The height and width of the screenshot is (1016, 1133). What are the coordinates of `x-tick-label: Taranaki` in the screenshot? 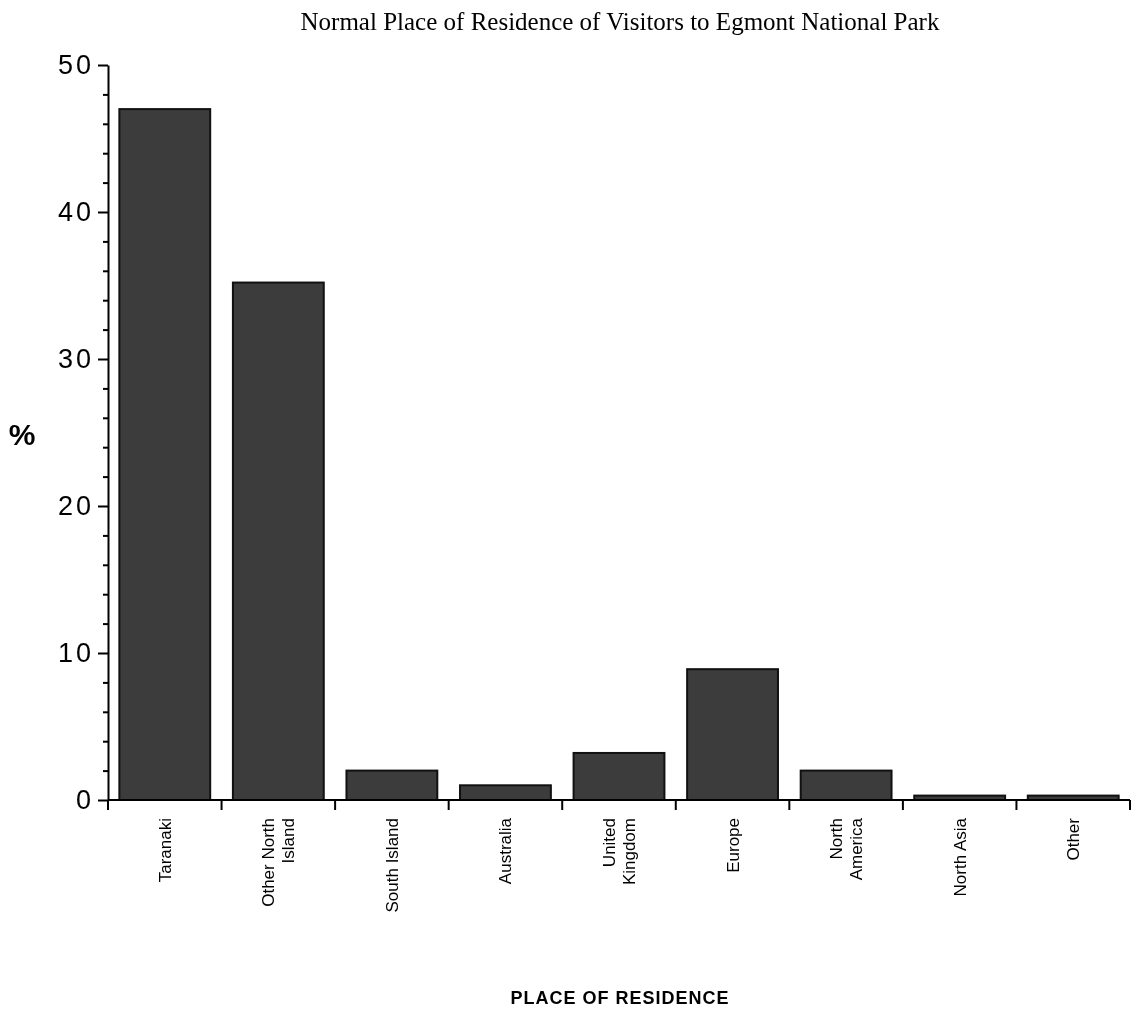 It's located at (165, 850).